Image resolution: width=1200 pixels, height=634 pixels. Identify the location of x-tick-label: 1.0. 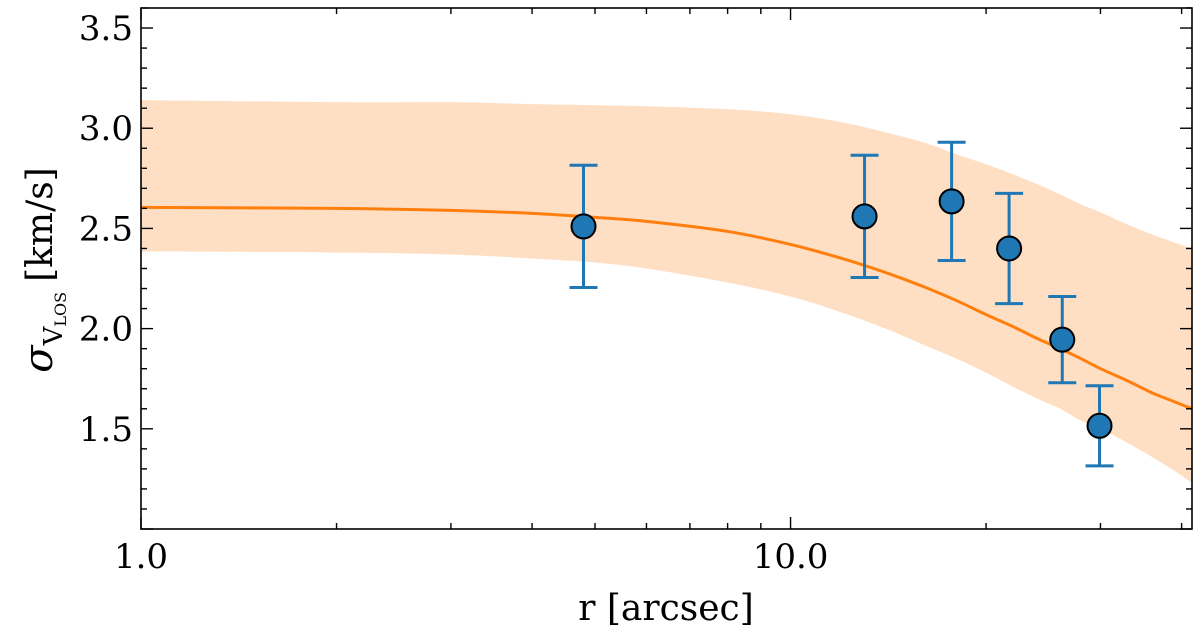
(141, 557).